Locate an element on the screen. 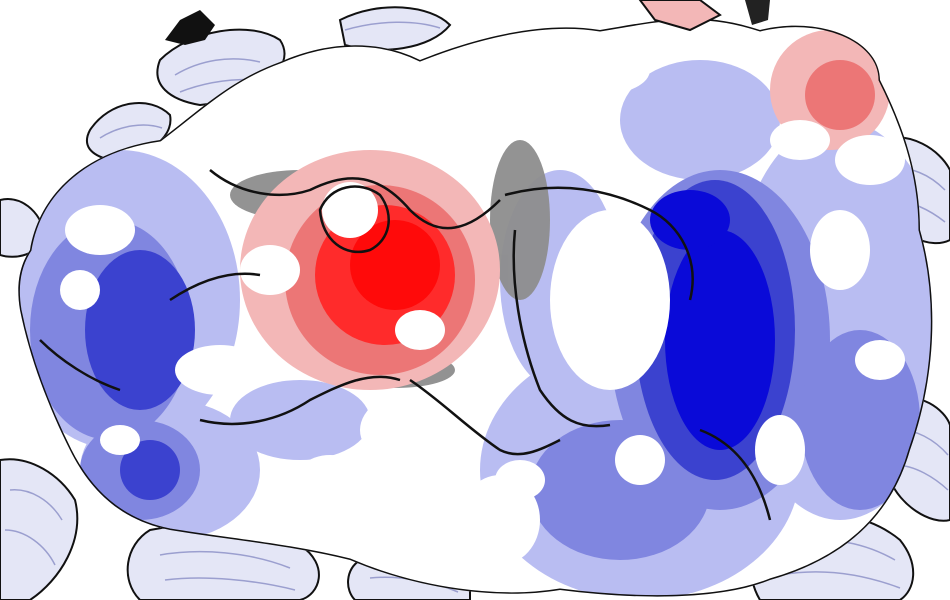 This screenshot has width=950, height=600. deep-red-patches is located at coordinates (395, 265).